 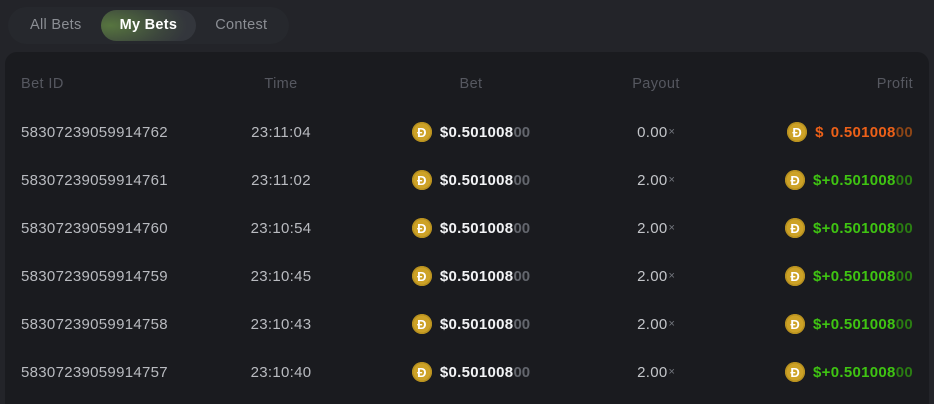 I want to click on profit-cell: Đ $0.501008 00, so click(x=817, y=132).